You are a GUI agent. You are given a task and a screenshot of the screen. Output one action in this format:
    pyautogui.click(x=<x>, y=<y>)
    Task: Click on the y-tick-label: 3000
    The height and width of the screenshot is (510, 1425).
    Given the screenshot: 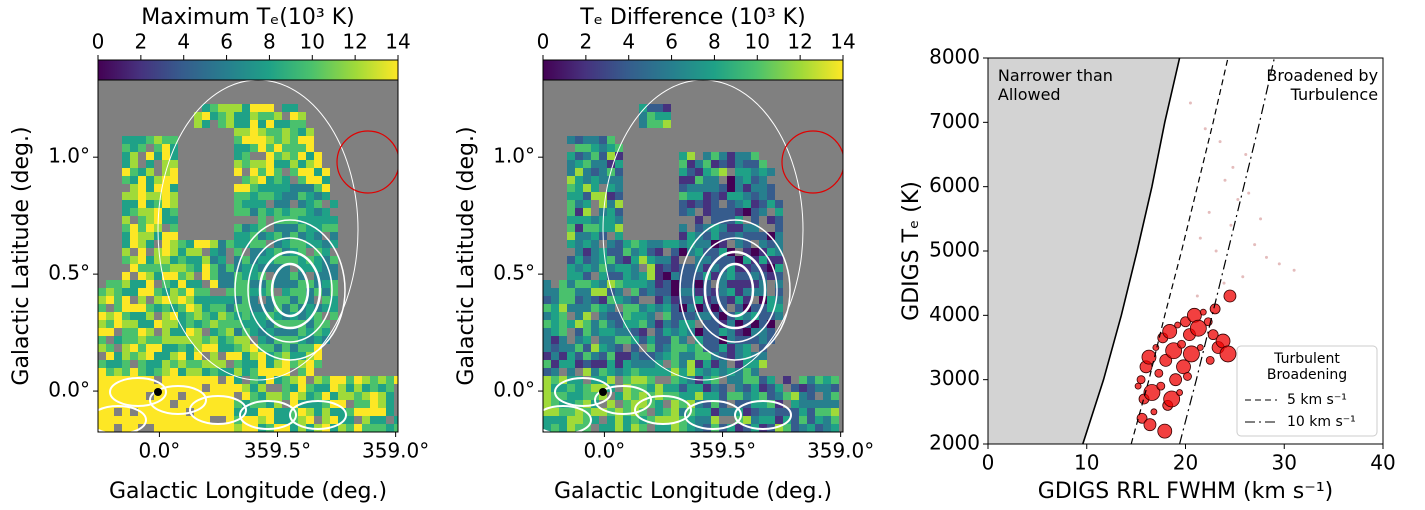 What is the action you would take?
    pyautogui.click(x=954, y=378)
    